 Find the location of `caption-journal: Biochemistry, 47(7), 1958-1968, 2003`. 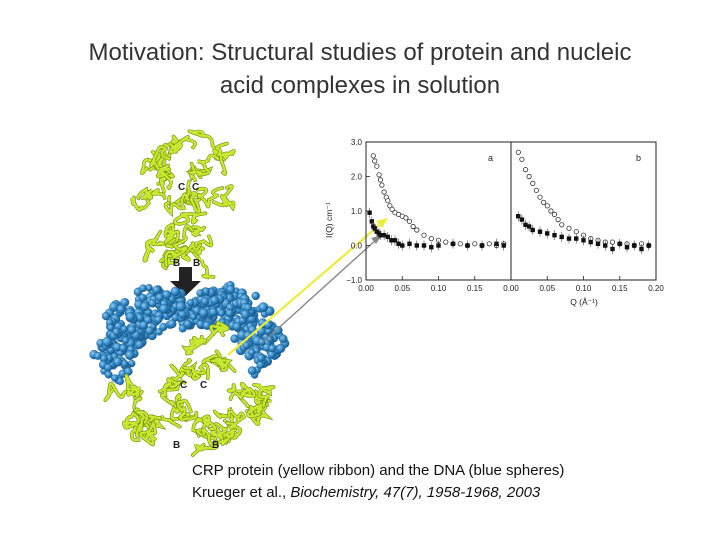

caption-journal: Biochemistry, 47(7), 1958-1968, 2003 is located at coordinates (415, 492).